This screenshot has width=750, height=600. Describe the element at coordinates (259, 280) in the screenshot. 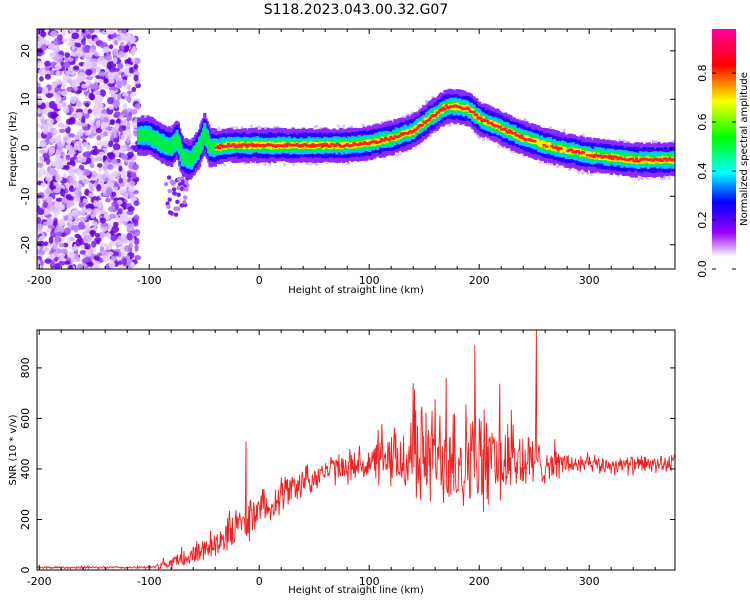

I see `spectrogram-xtick-label: 0` at that location.